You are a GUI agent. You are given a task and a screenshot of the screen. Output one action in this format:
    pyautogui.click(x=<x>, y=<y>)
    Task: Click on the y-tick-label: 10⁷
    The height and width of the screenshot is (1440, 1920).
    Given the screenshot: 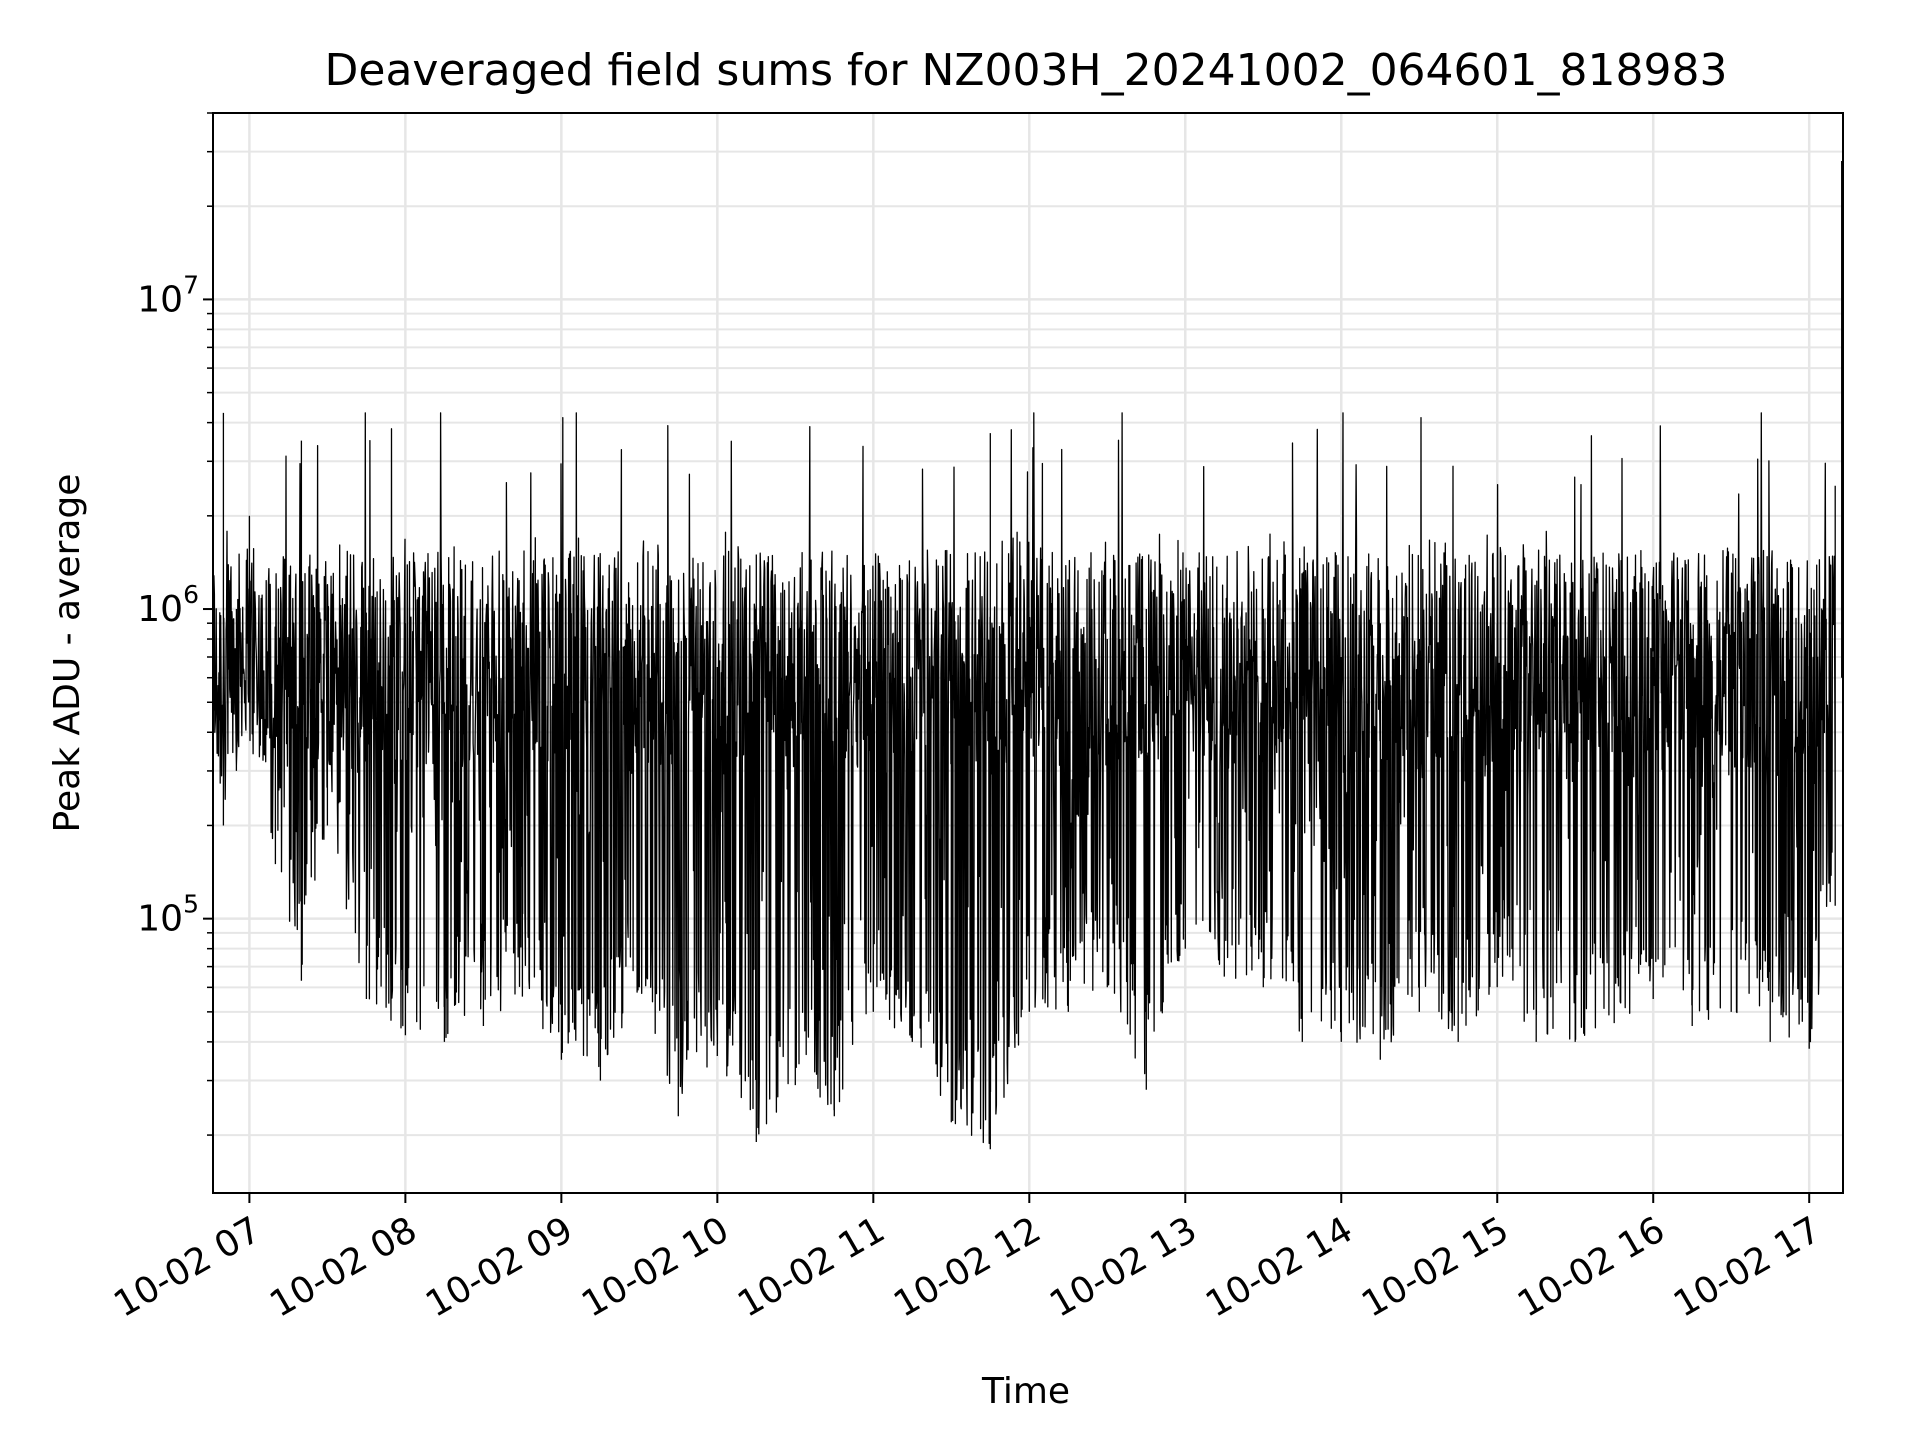 What is the action you would take?
    pyautogui.click(x=168, y=295)
    